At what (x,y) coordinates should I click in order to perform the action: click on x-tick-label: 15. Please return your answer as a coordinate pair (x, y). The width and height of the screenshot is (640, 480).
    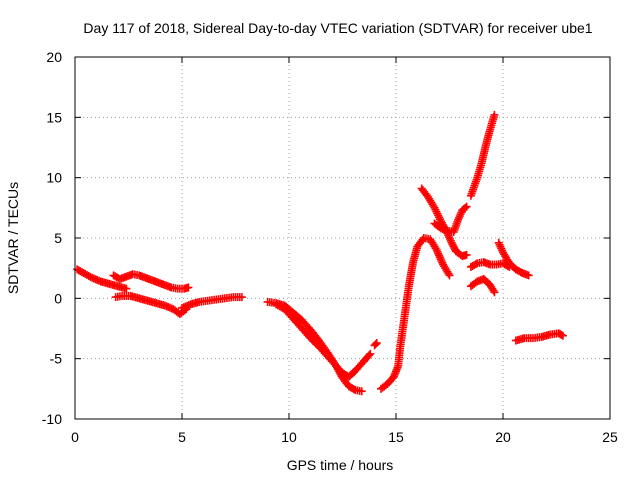
    Looking at the image, I should click on (396, 437).